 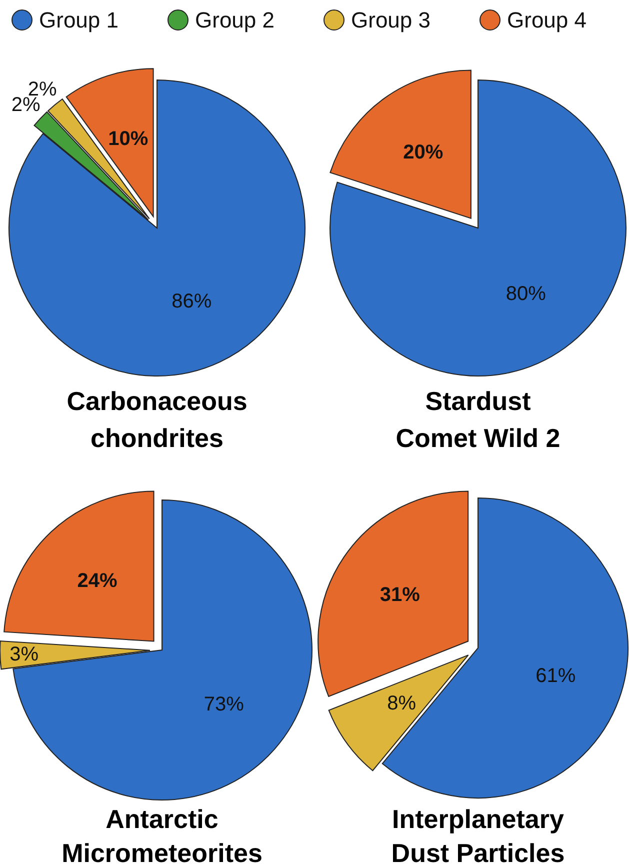 What do you see at coordinates (478, 419) in the screenshot?
I see `text: Stardust Comet Wild 2` at bounding box center [478, 419].